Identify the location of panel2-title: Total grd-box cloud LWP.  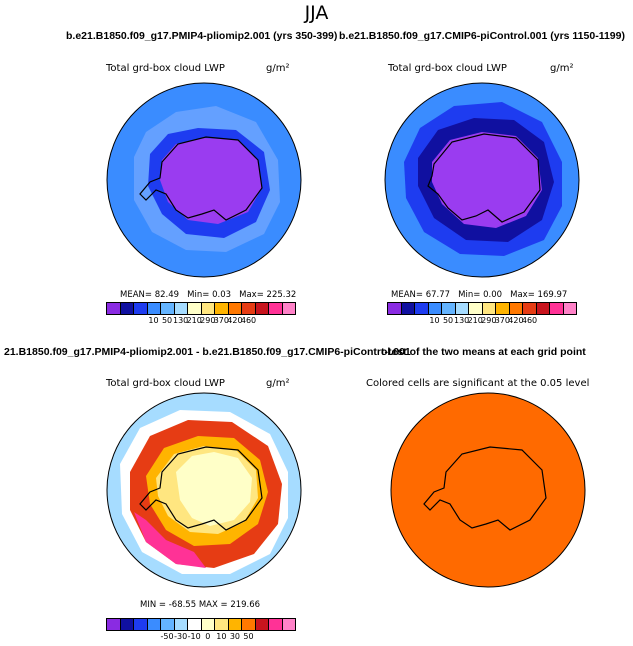
(447, 68).